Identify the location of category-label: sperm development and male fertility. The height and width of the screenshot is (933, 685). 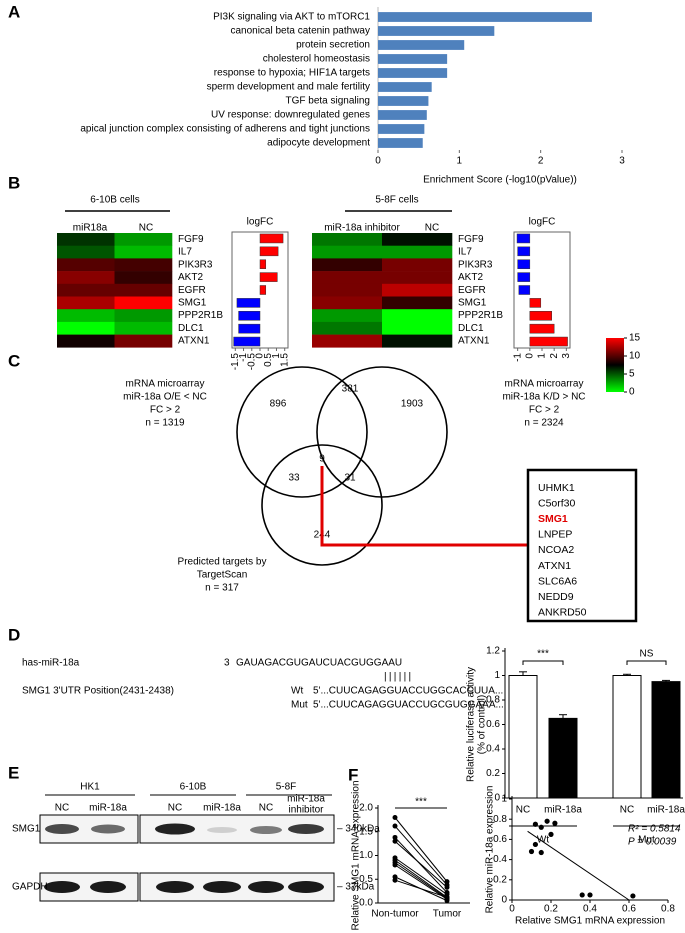
(288, 87).